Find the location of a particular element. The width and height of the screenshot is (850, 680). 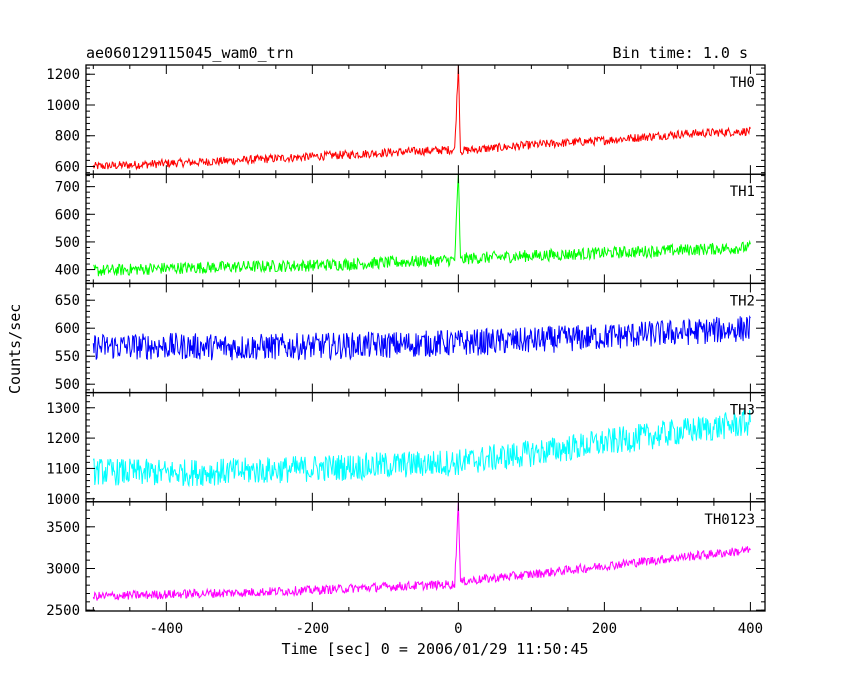

y-tick-label: 2500 is located at coordinates (63, 611).